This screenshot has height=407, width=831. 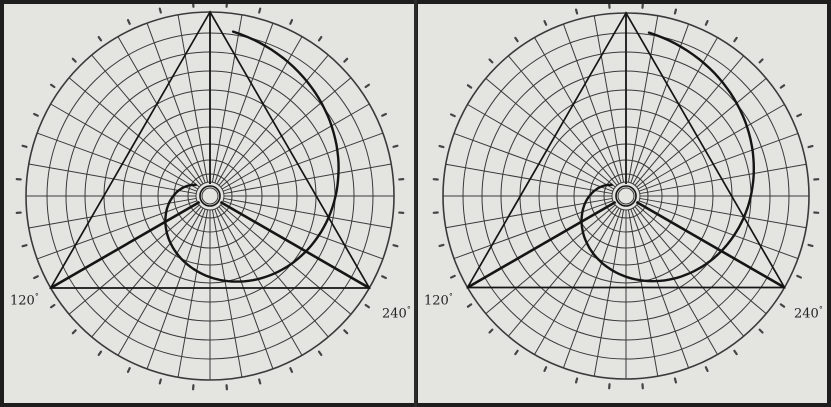 I want to click on angle-label-120-left: 120°, so click(x=24, y=300).